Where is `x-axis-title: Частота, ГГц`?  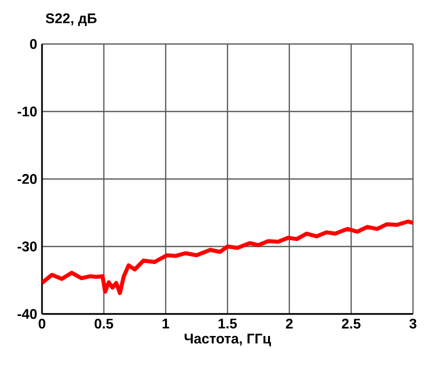 x-axis-title: Частота, ГГц is located at coordinates (227, 340).